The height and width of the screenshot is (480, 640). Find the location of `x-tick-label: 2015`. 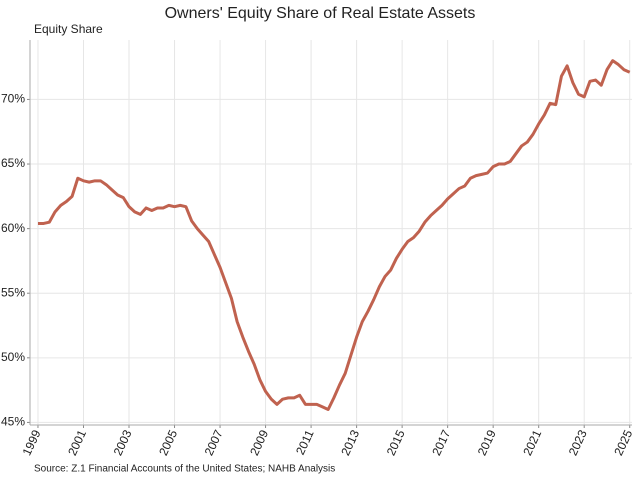

x-tick-label: 2015 is located at coordinates (396, 442).